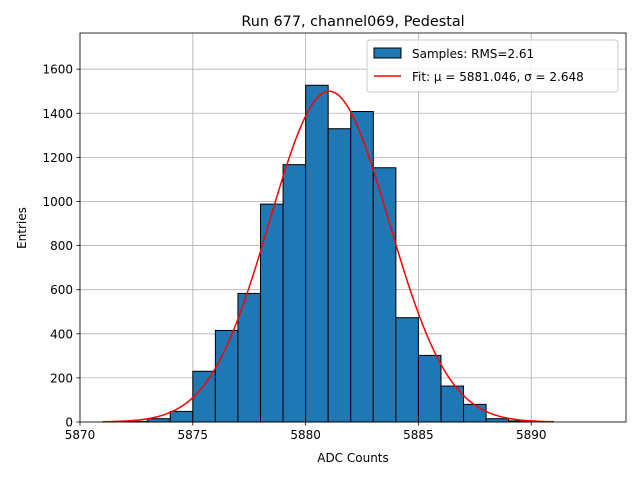  What do you see at coordinates (57, 202) in the screenshot?
I see `y-tick-label: 1000` at bounding box center [57, 202].